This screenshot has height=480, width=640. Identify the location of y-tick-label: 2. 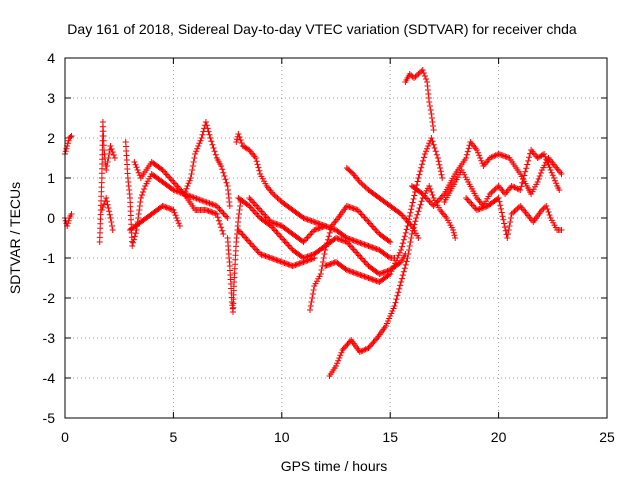
(51, 138).